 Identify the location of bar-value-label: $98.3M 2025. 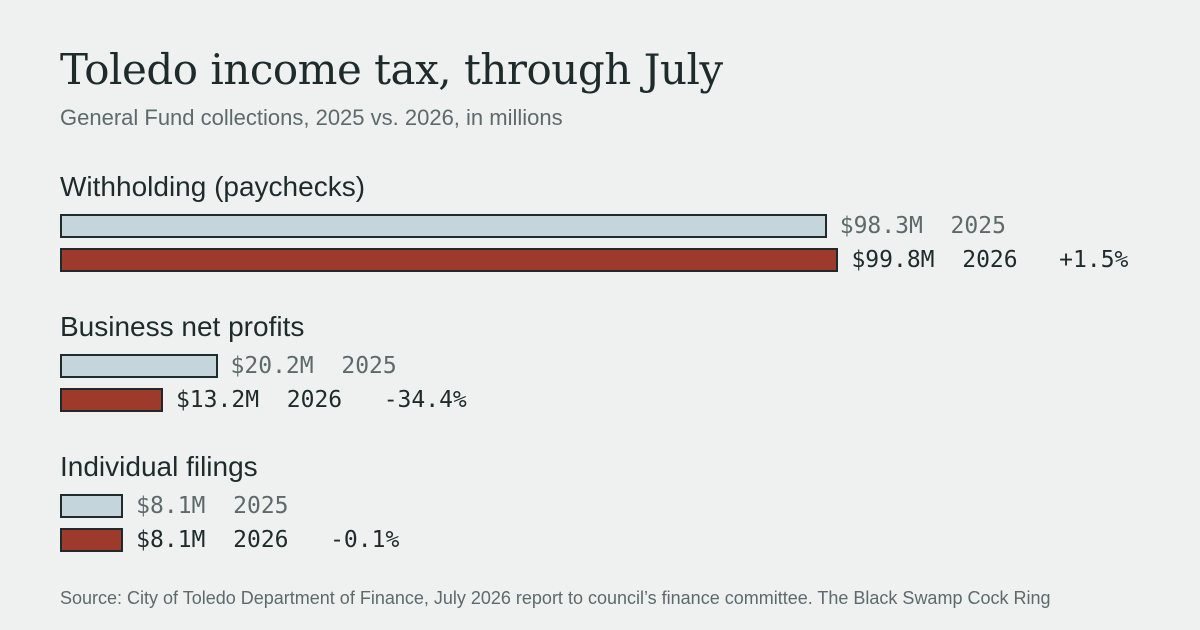
(923, 226).